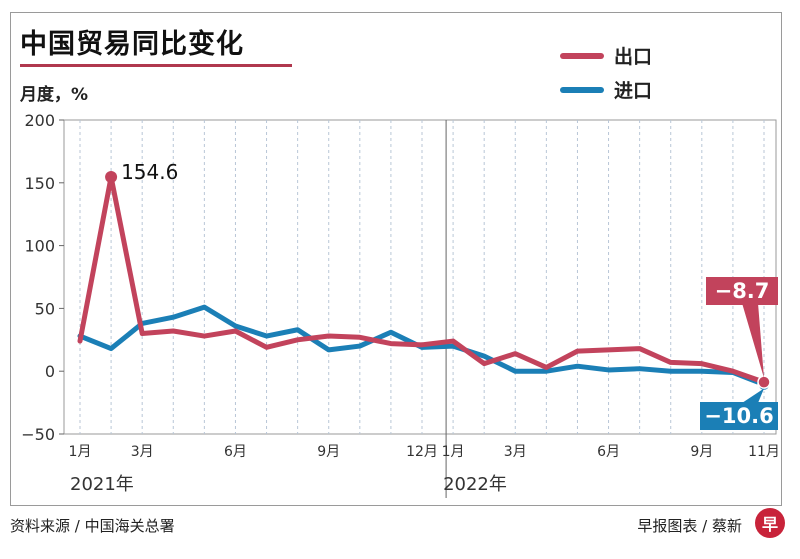 This screenshot has height=559, width=800. I want to click on year-label: 2021年, so click(102, 484).